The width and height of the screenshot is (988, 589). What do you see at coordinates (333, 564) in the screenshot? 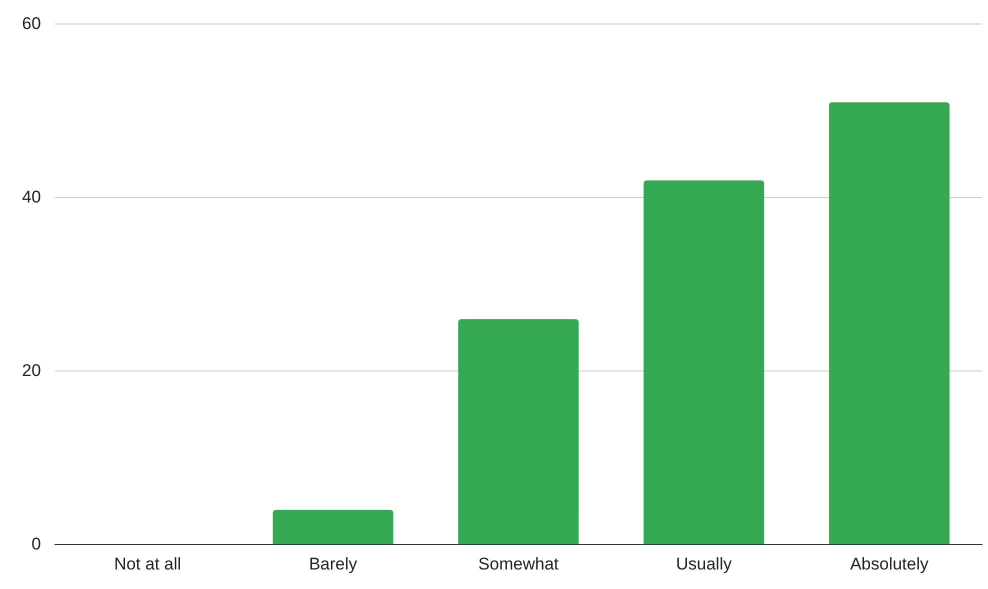
I see `x-tick-label: Barely` at bounding box center [333, 564].